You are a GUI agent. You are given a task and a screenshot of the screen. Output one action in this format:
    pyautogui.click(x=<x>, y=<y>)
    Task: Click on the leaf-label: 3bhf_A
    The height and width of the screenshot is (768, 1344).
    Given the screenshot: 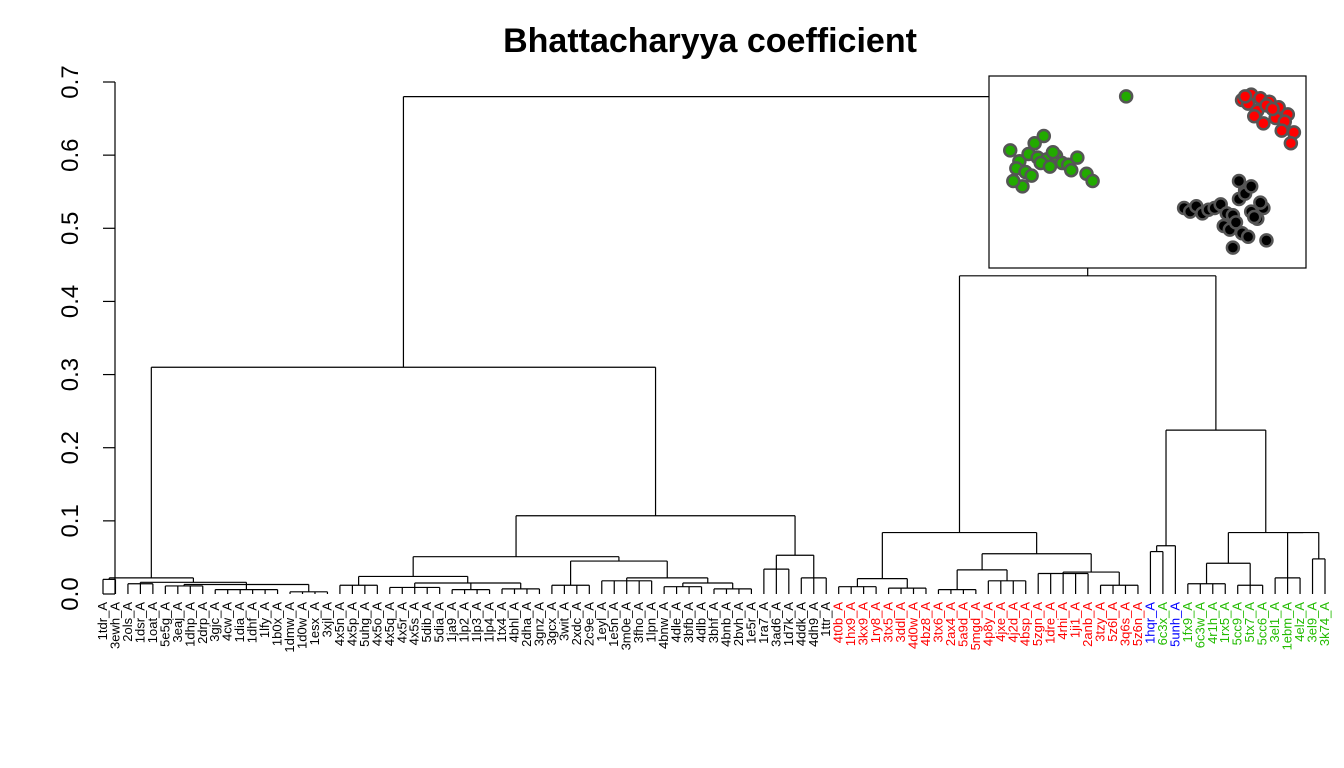 What is the action you would take?
    pyautogui.click(x=713, y=623)
    